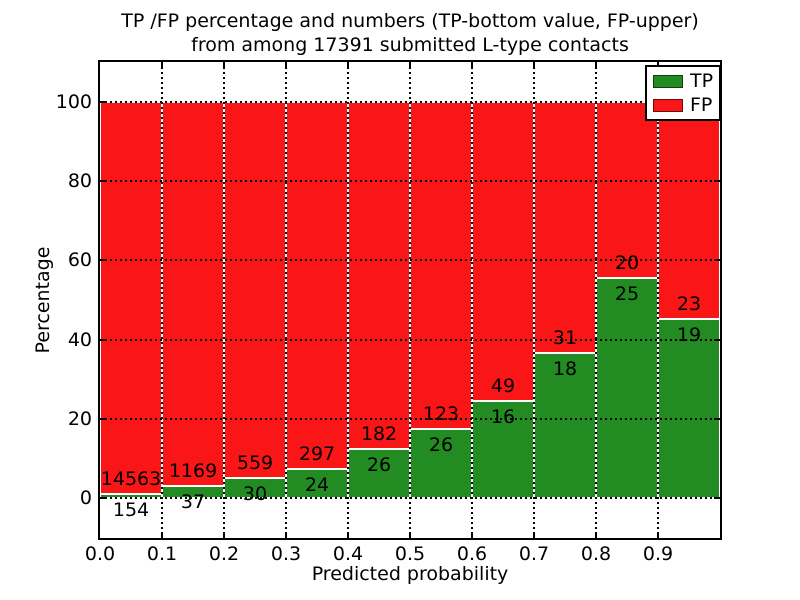 Image resolution: width=800 pixels, height=600 pixels. I want to click on fp-count-label: 297, so click(317, 453).